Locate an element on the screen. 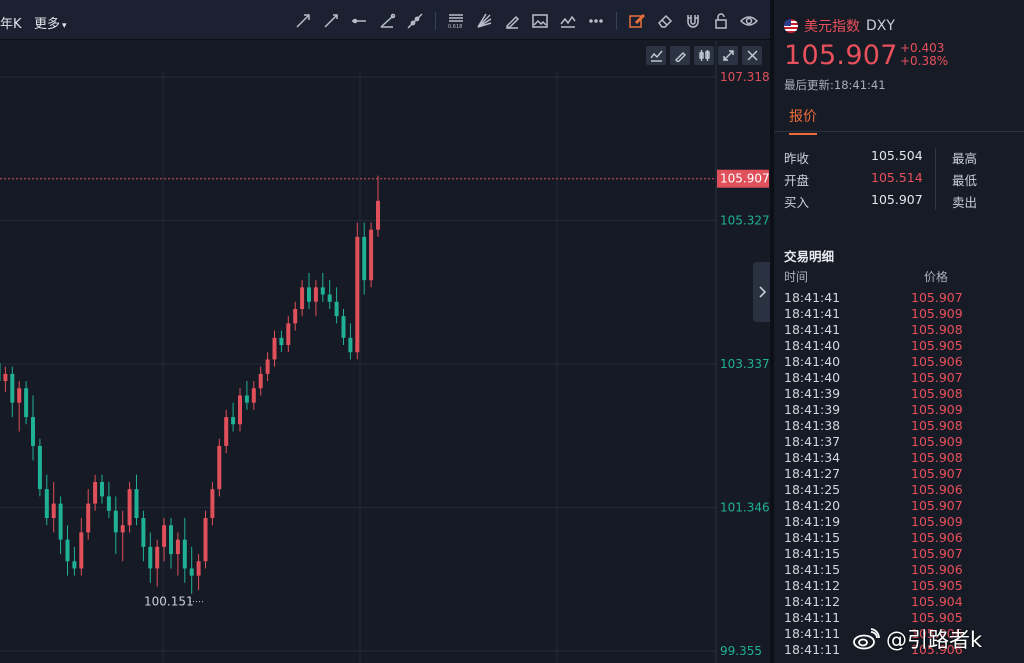 The width and height of the screenshot is (1024, 663). ray-line-icon is located at coordinates (303, 21).